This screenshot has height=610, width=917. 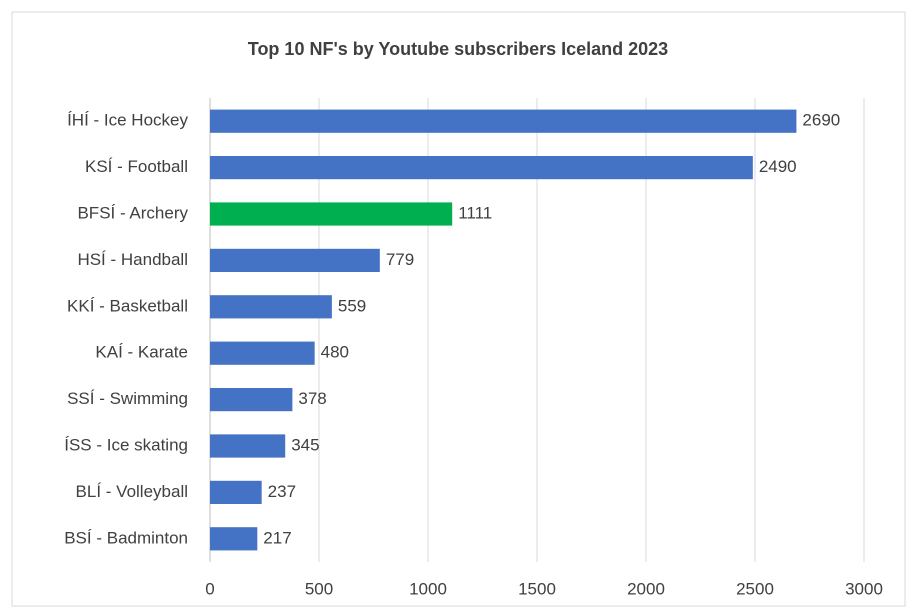 I want to click on data-label: 779, so click(x=400, y=259).